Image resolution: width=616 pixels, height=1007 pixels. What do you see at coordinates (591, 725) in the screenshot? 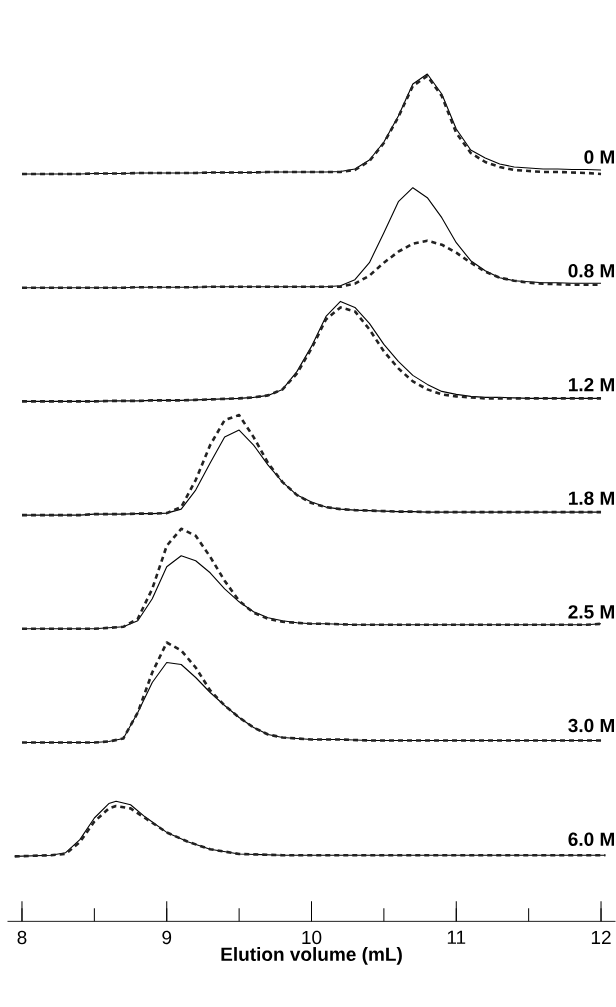
I see `annotation: 3.0 M` at bounding box center [591, 725].